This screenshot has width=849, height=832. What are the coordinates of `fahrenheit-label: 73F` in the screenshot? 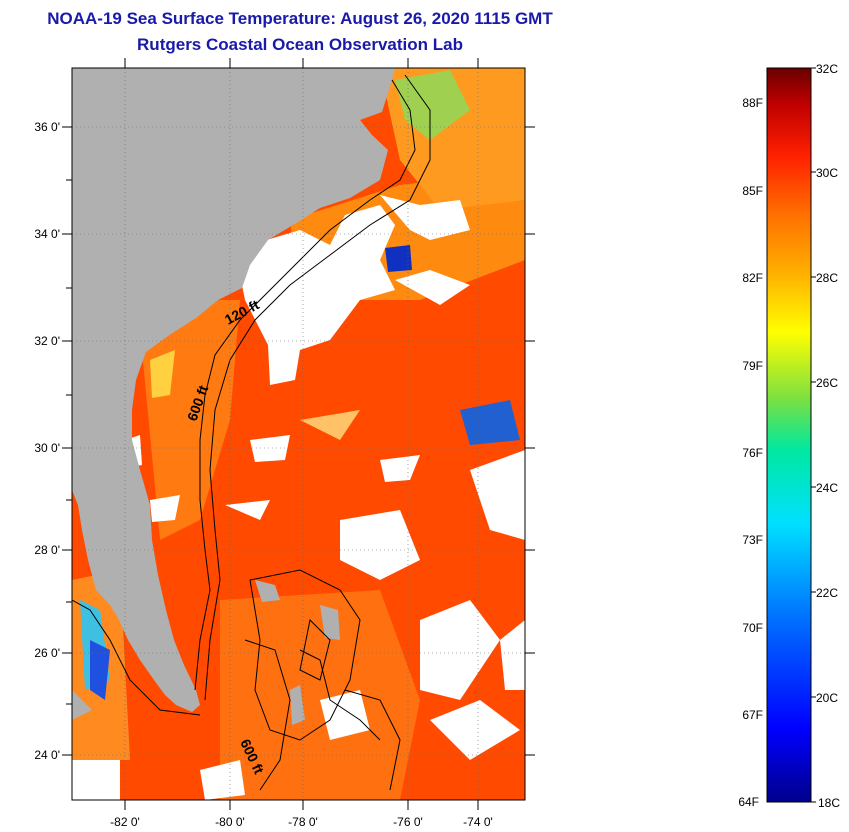 It's located at (752, 540).